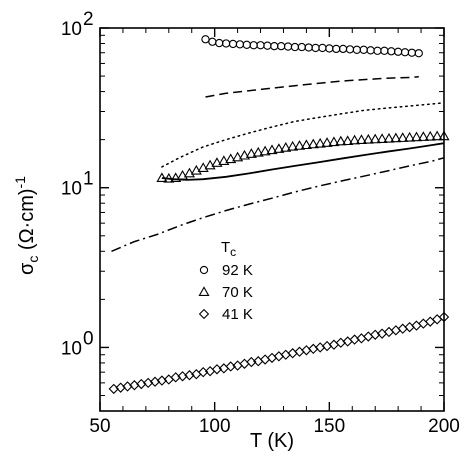 The height and width of the screenshot is (456, 474). I want to click on curve-dashed, so click(312, 87).